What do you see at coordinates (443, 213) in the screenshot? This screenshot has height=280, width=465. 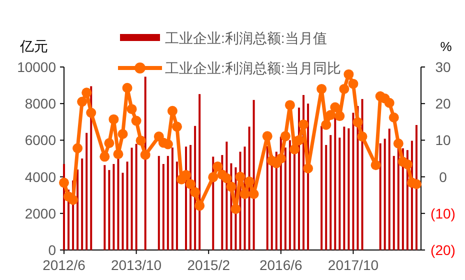 I see `y2-tick-label: (10)` at bounding box center [443, 213].